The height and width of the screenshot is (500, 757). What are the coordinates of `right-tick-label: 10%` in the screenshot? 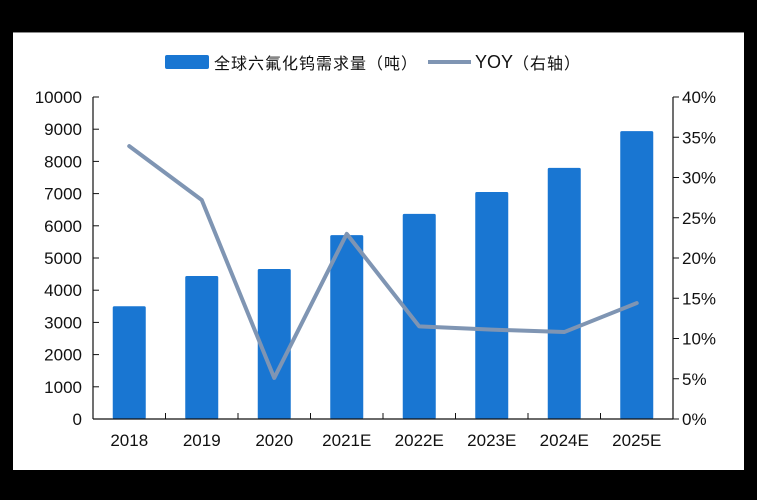 It's located at (699, 339).